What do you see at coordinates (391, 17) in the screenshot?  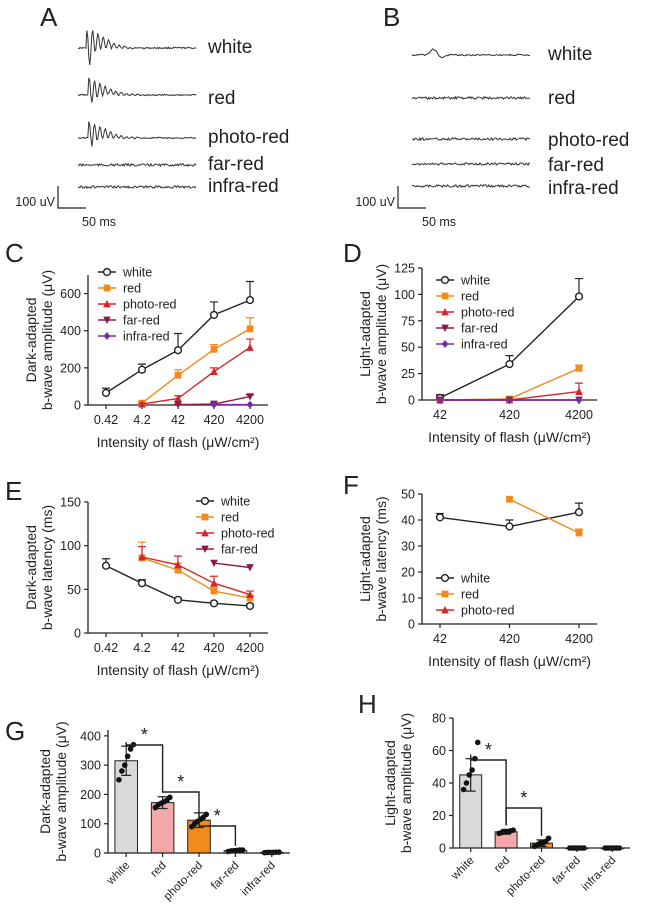 I see `panel-letter-b: B` at bounding box center [391, 17].